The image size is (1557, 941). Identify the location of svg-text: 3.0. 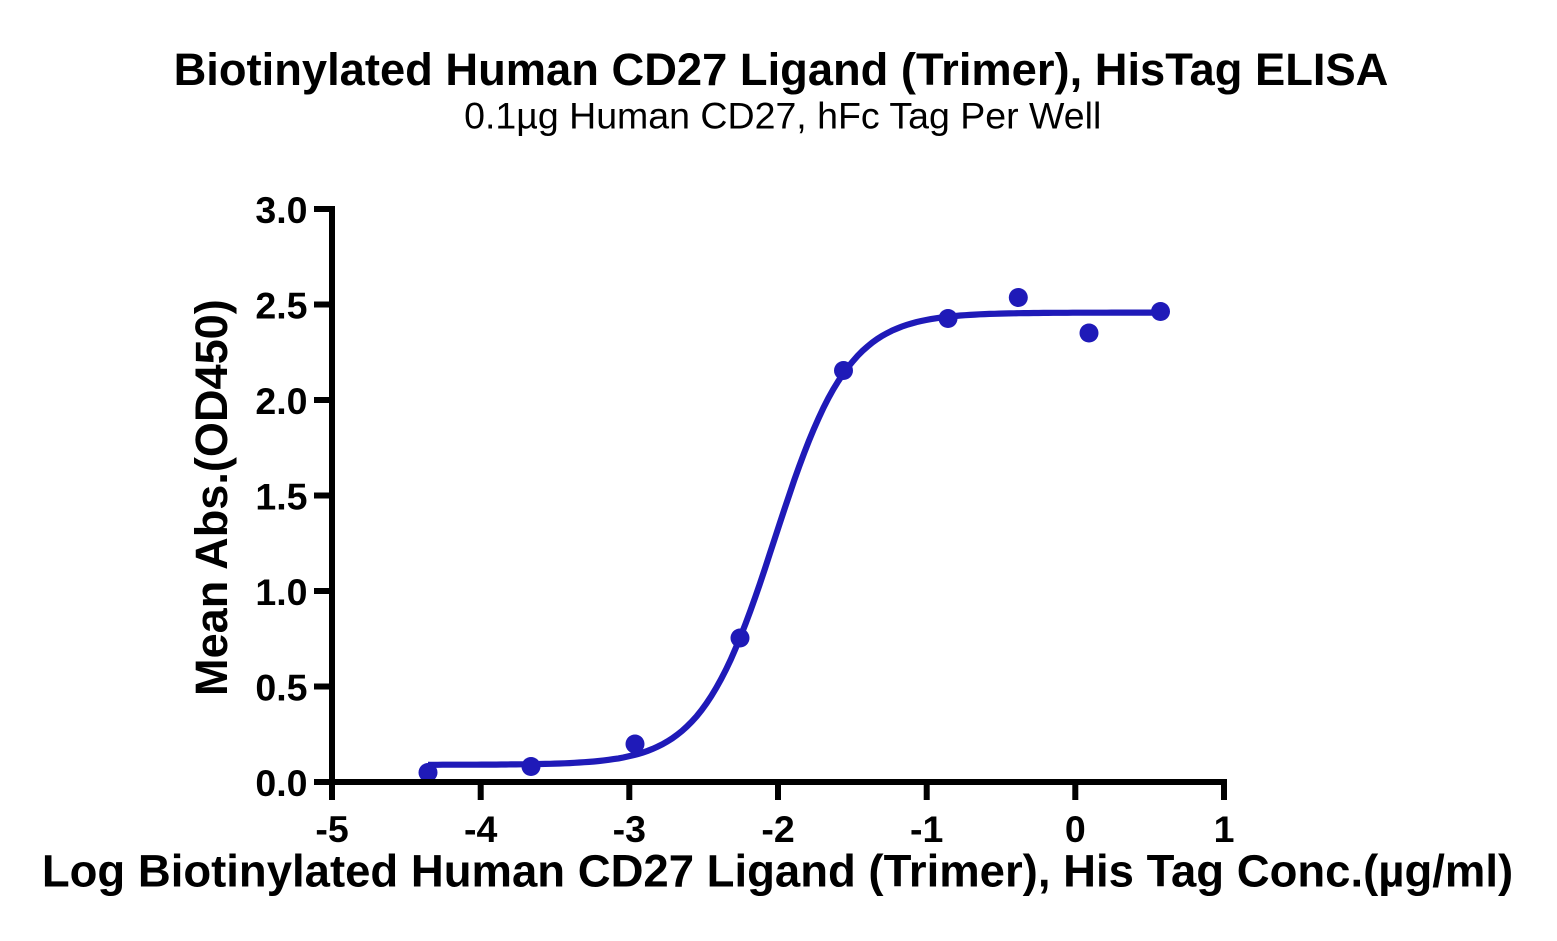
(281, 210).